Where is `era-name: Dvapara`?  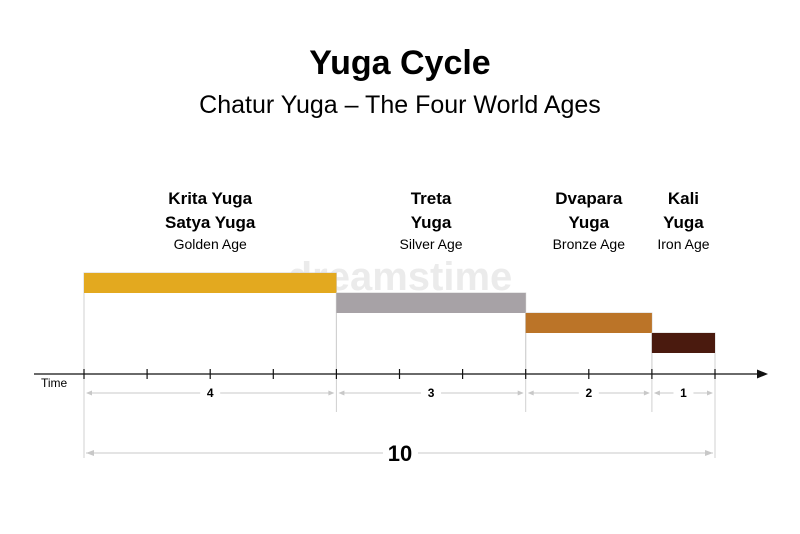
era-name: Dvapara is located at coordinates (589, 198).